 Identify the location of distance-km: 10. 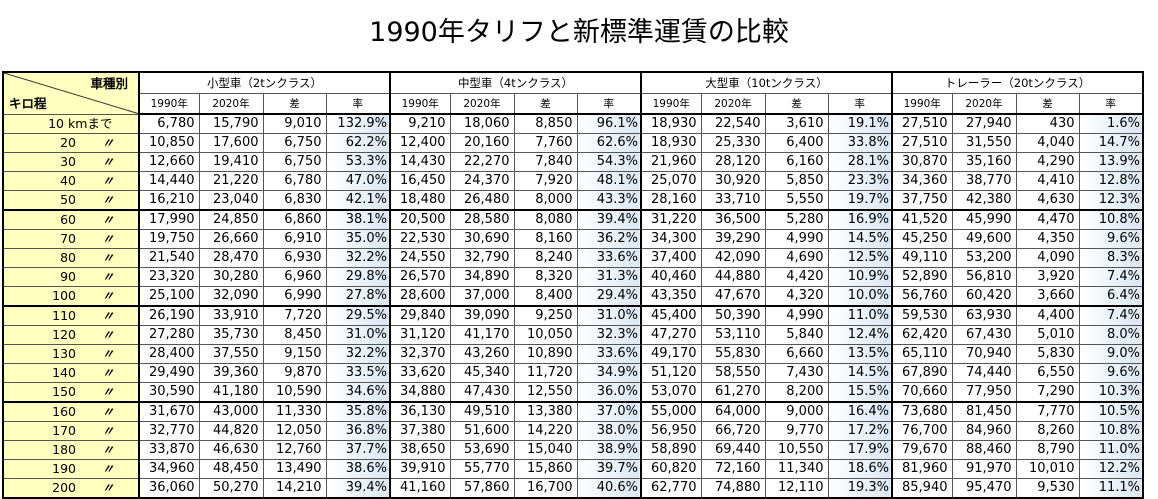
(56, 123).